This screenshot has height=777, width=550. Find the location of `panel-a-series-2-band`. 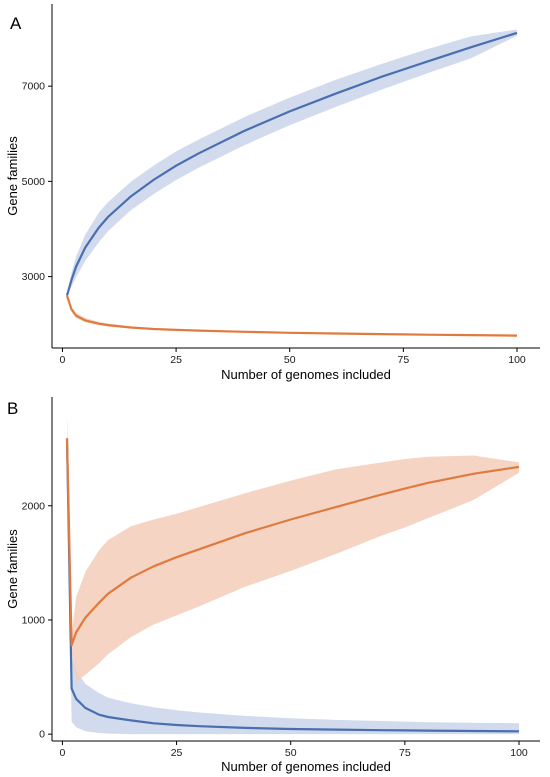

panel-a-series-2-band is located at coordinates (292, 315).